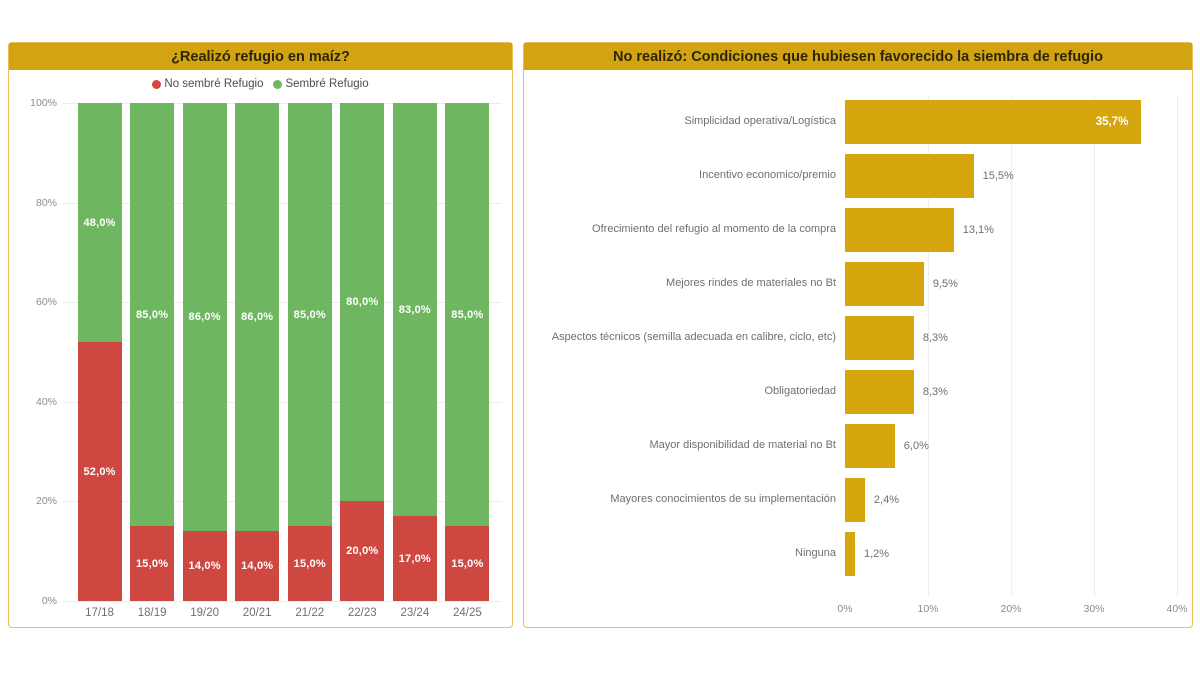  Describe the element at coordinates (205, 613) in the screenshot. I see `x-category-label: 19/20` at that location.